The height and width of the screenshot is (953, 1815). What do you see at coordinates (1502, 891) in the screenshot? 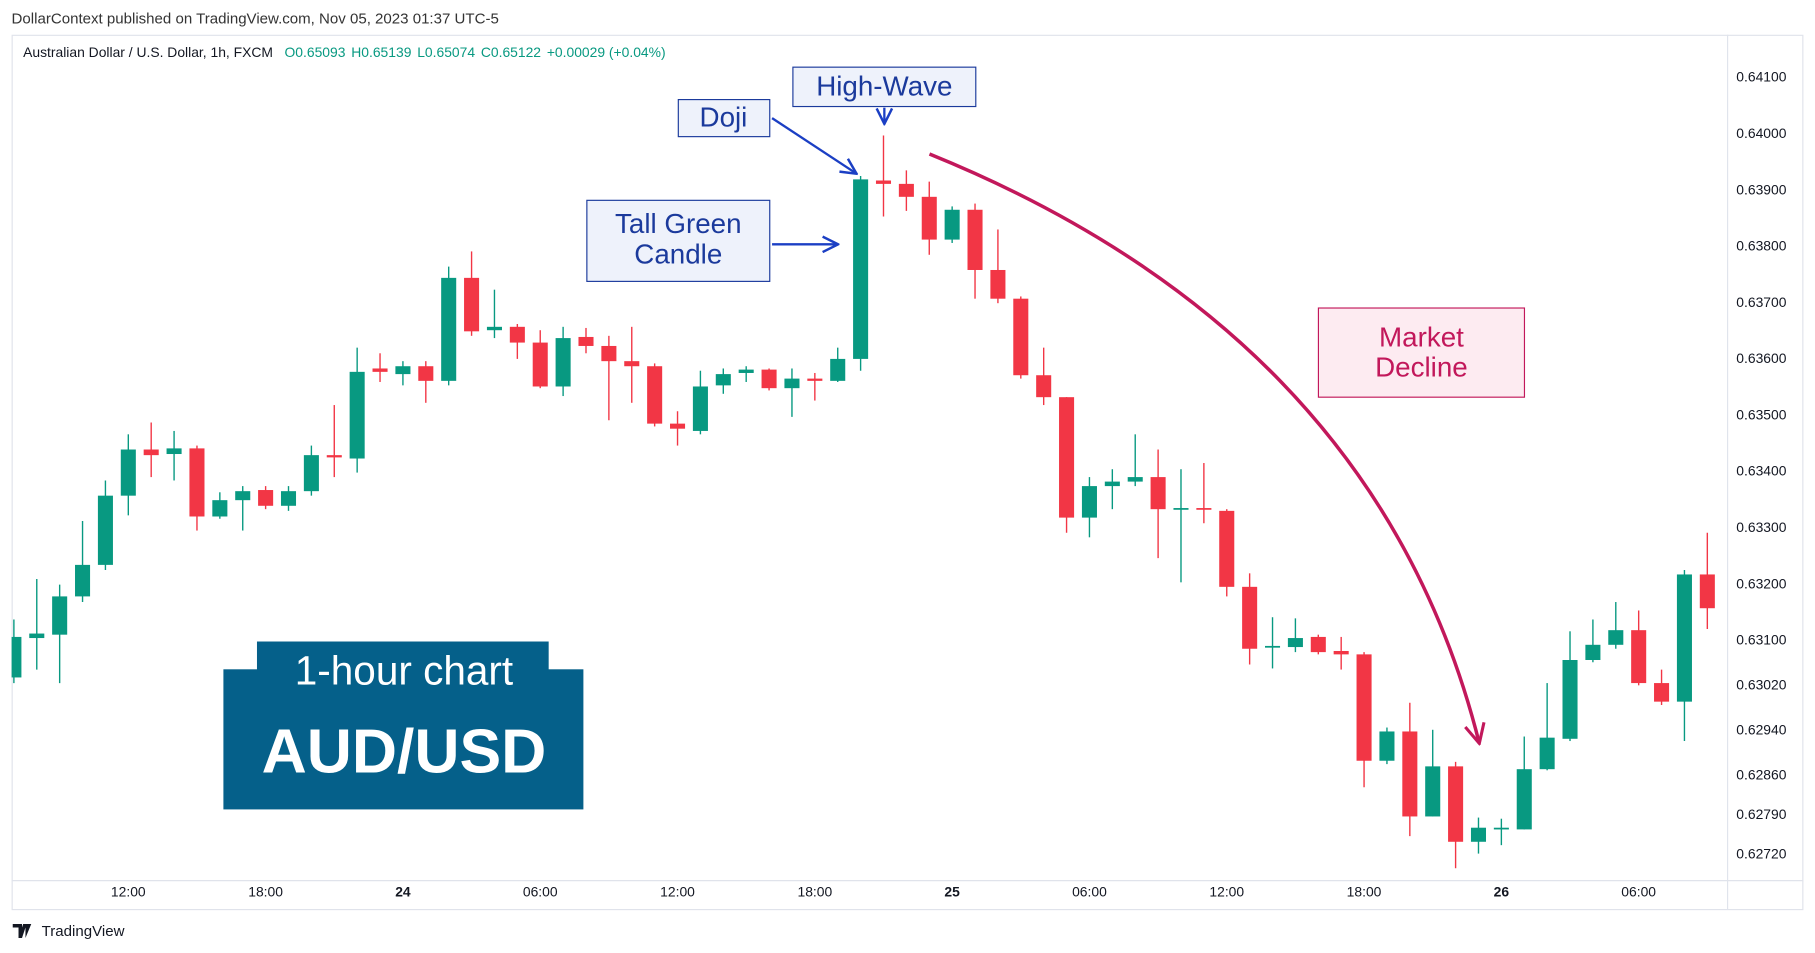
I see `x-tick-label: 26` at bounding box center [1502, 891].